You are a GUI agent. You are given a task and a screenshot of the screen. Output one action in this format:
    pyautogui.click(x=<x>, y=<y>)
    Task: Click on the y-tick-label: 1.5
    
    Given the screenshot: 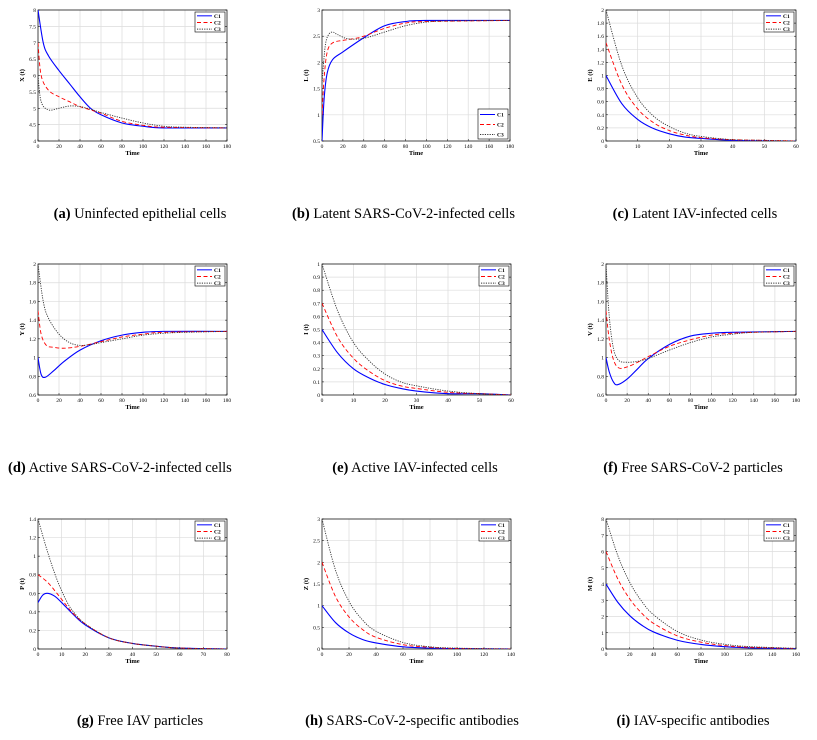 What is the action you would take?
    pyautogui.click(x=316, y=90)
    